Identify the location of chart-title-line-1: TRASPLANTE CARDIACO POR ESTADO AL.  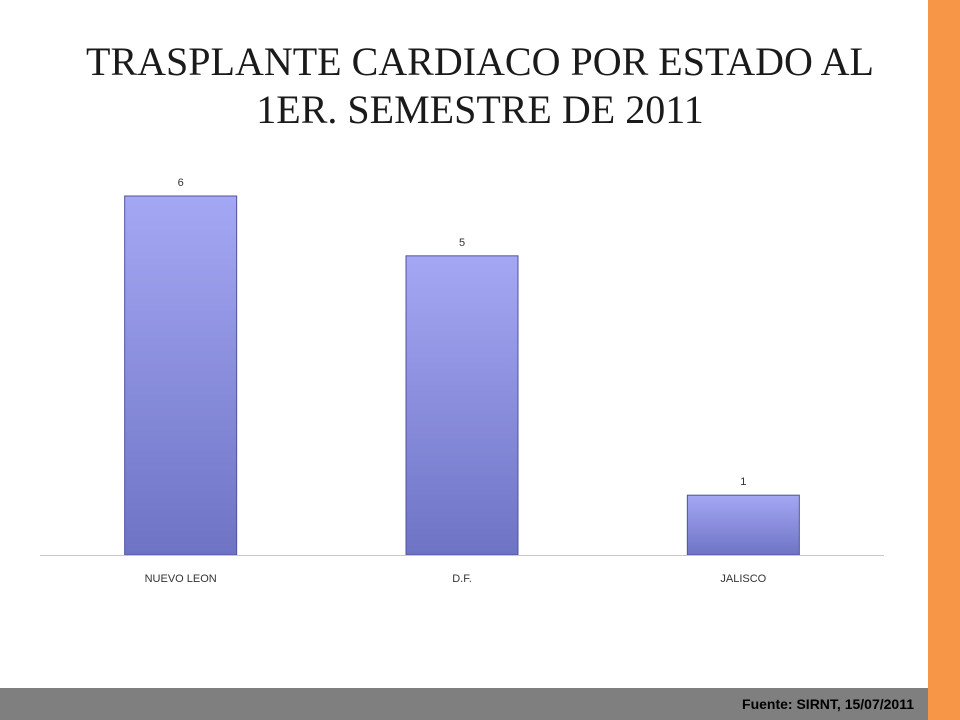
(480, 61).